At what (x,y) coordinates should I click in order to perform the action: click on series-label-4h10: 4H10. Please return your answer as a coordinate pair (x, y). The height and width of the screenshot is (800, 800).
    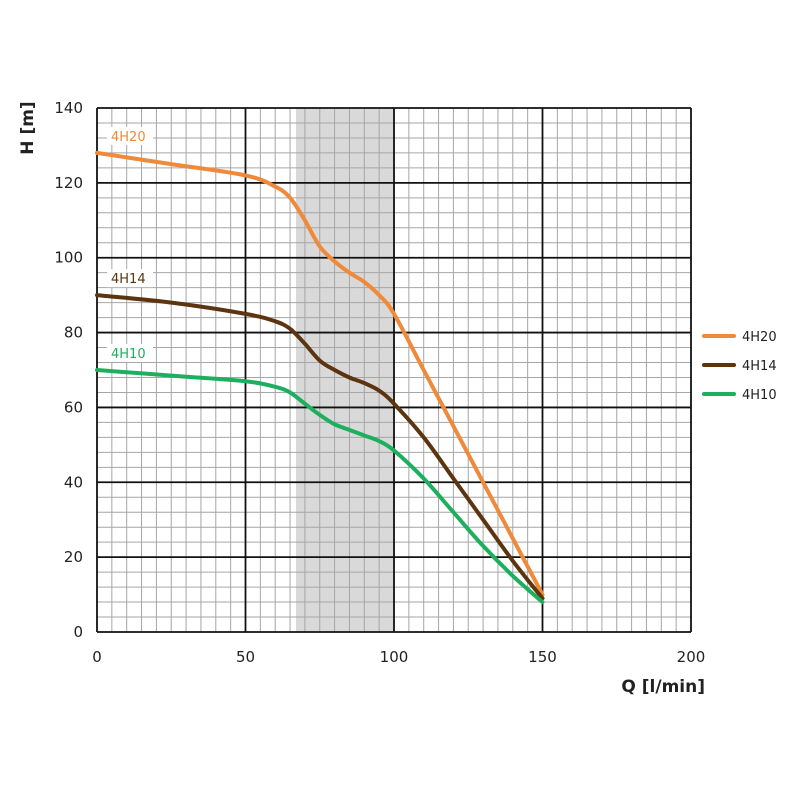
    Looking at the image, I should click on (128, 354).